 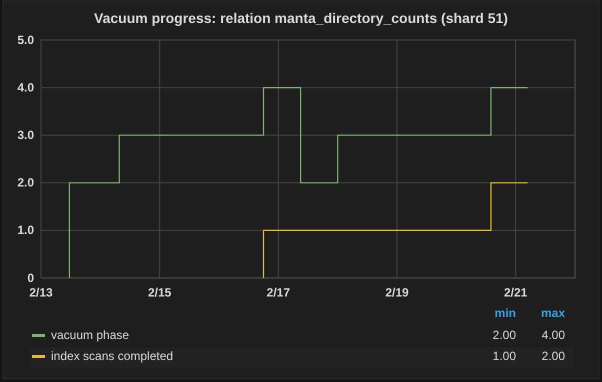 I want to click on chart-title: Vacuum progress: relation manta_directory_counts (shard 51), so click(x=301, y=18).